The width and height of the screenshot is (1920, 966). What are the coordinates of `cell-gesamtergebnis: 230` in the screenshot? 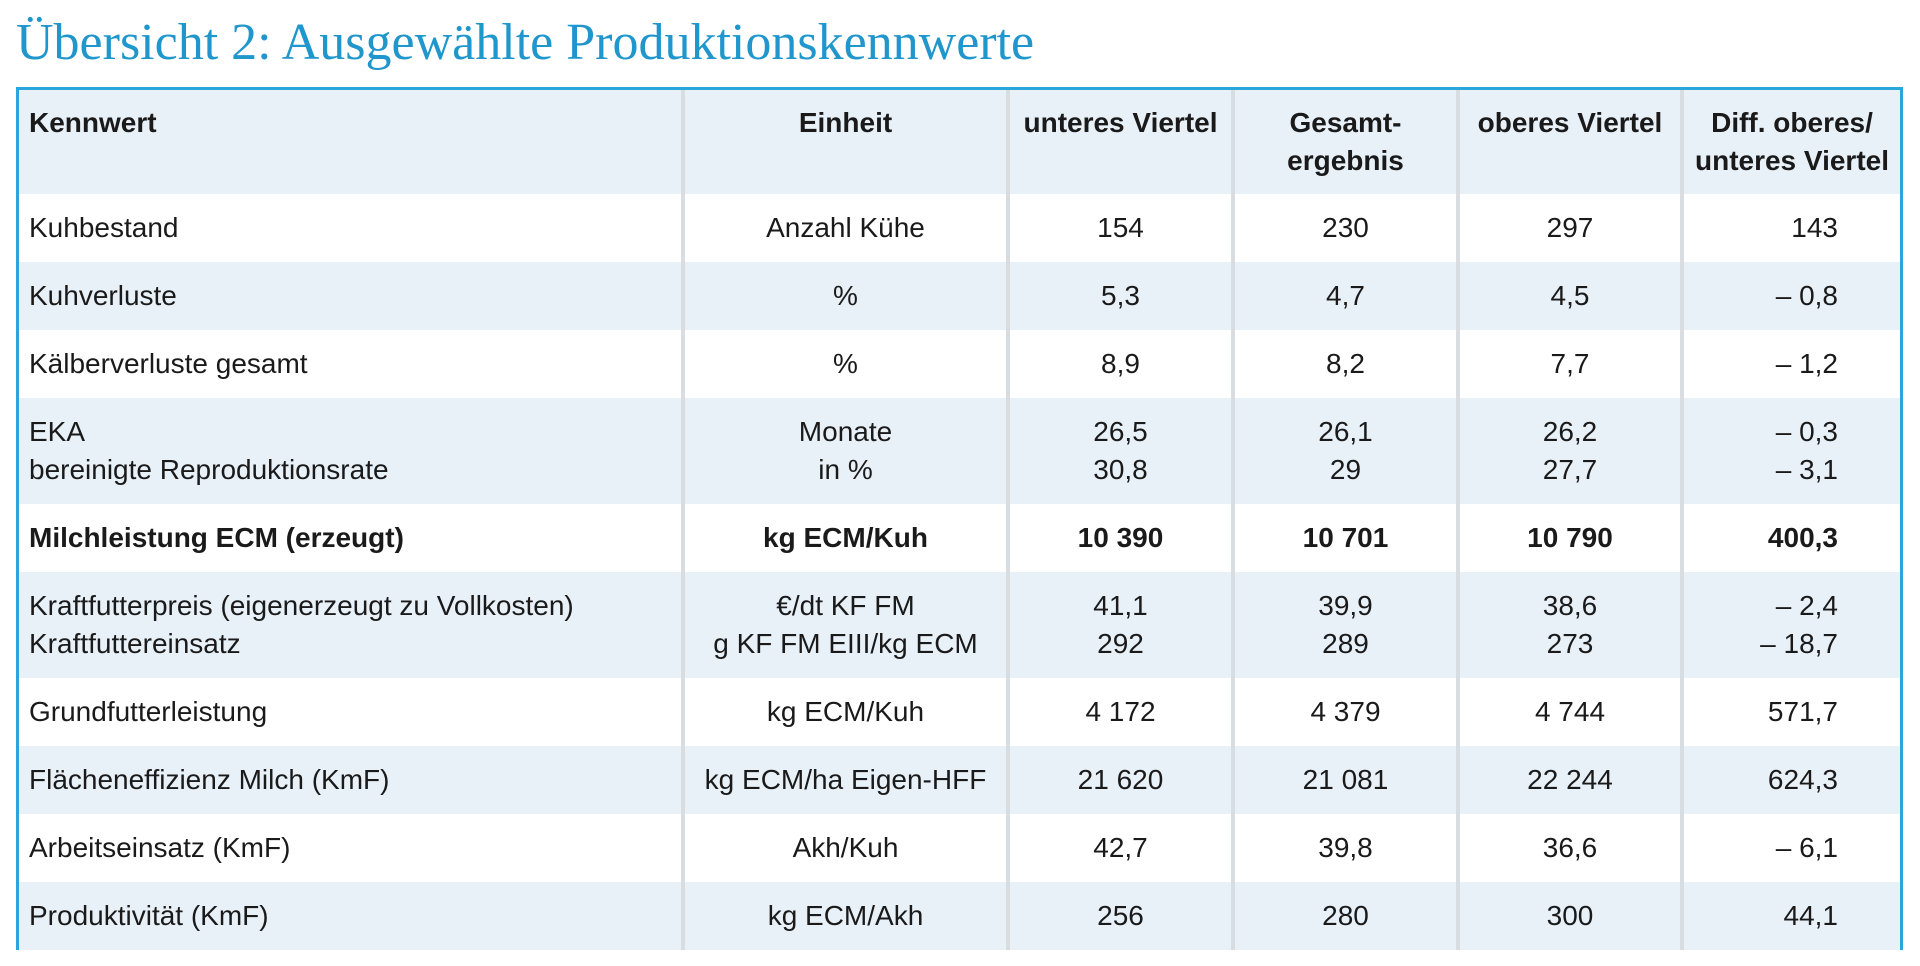 It's located at (1346, 228).